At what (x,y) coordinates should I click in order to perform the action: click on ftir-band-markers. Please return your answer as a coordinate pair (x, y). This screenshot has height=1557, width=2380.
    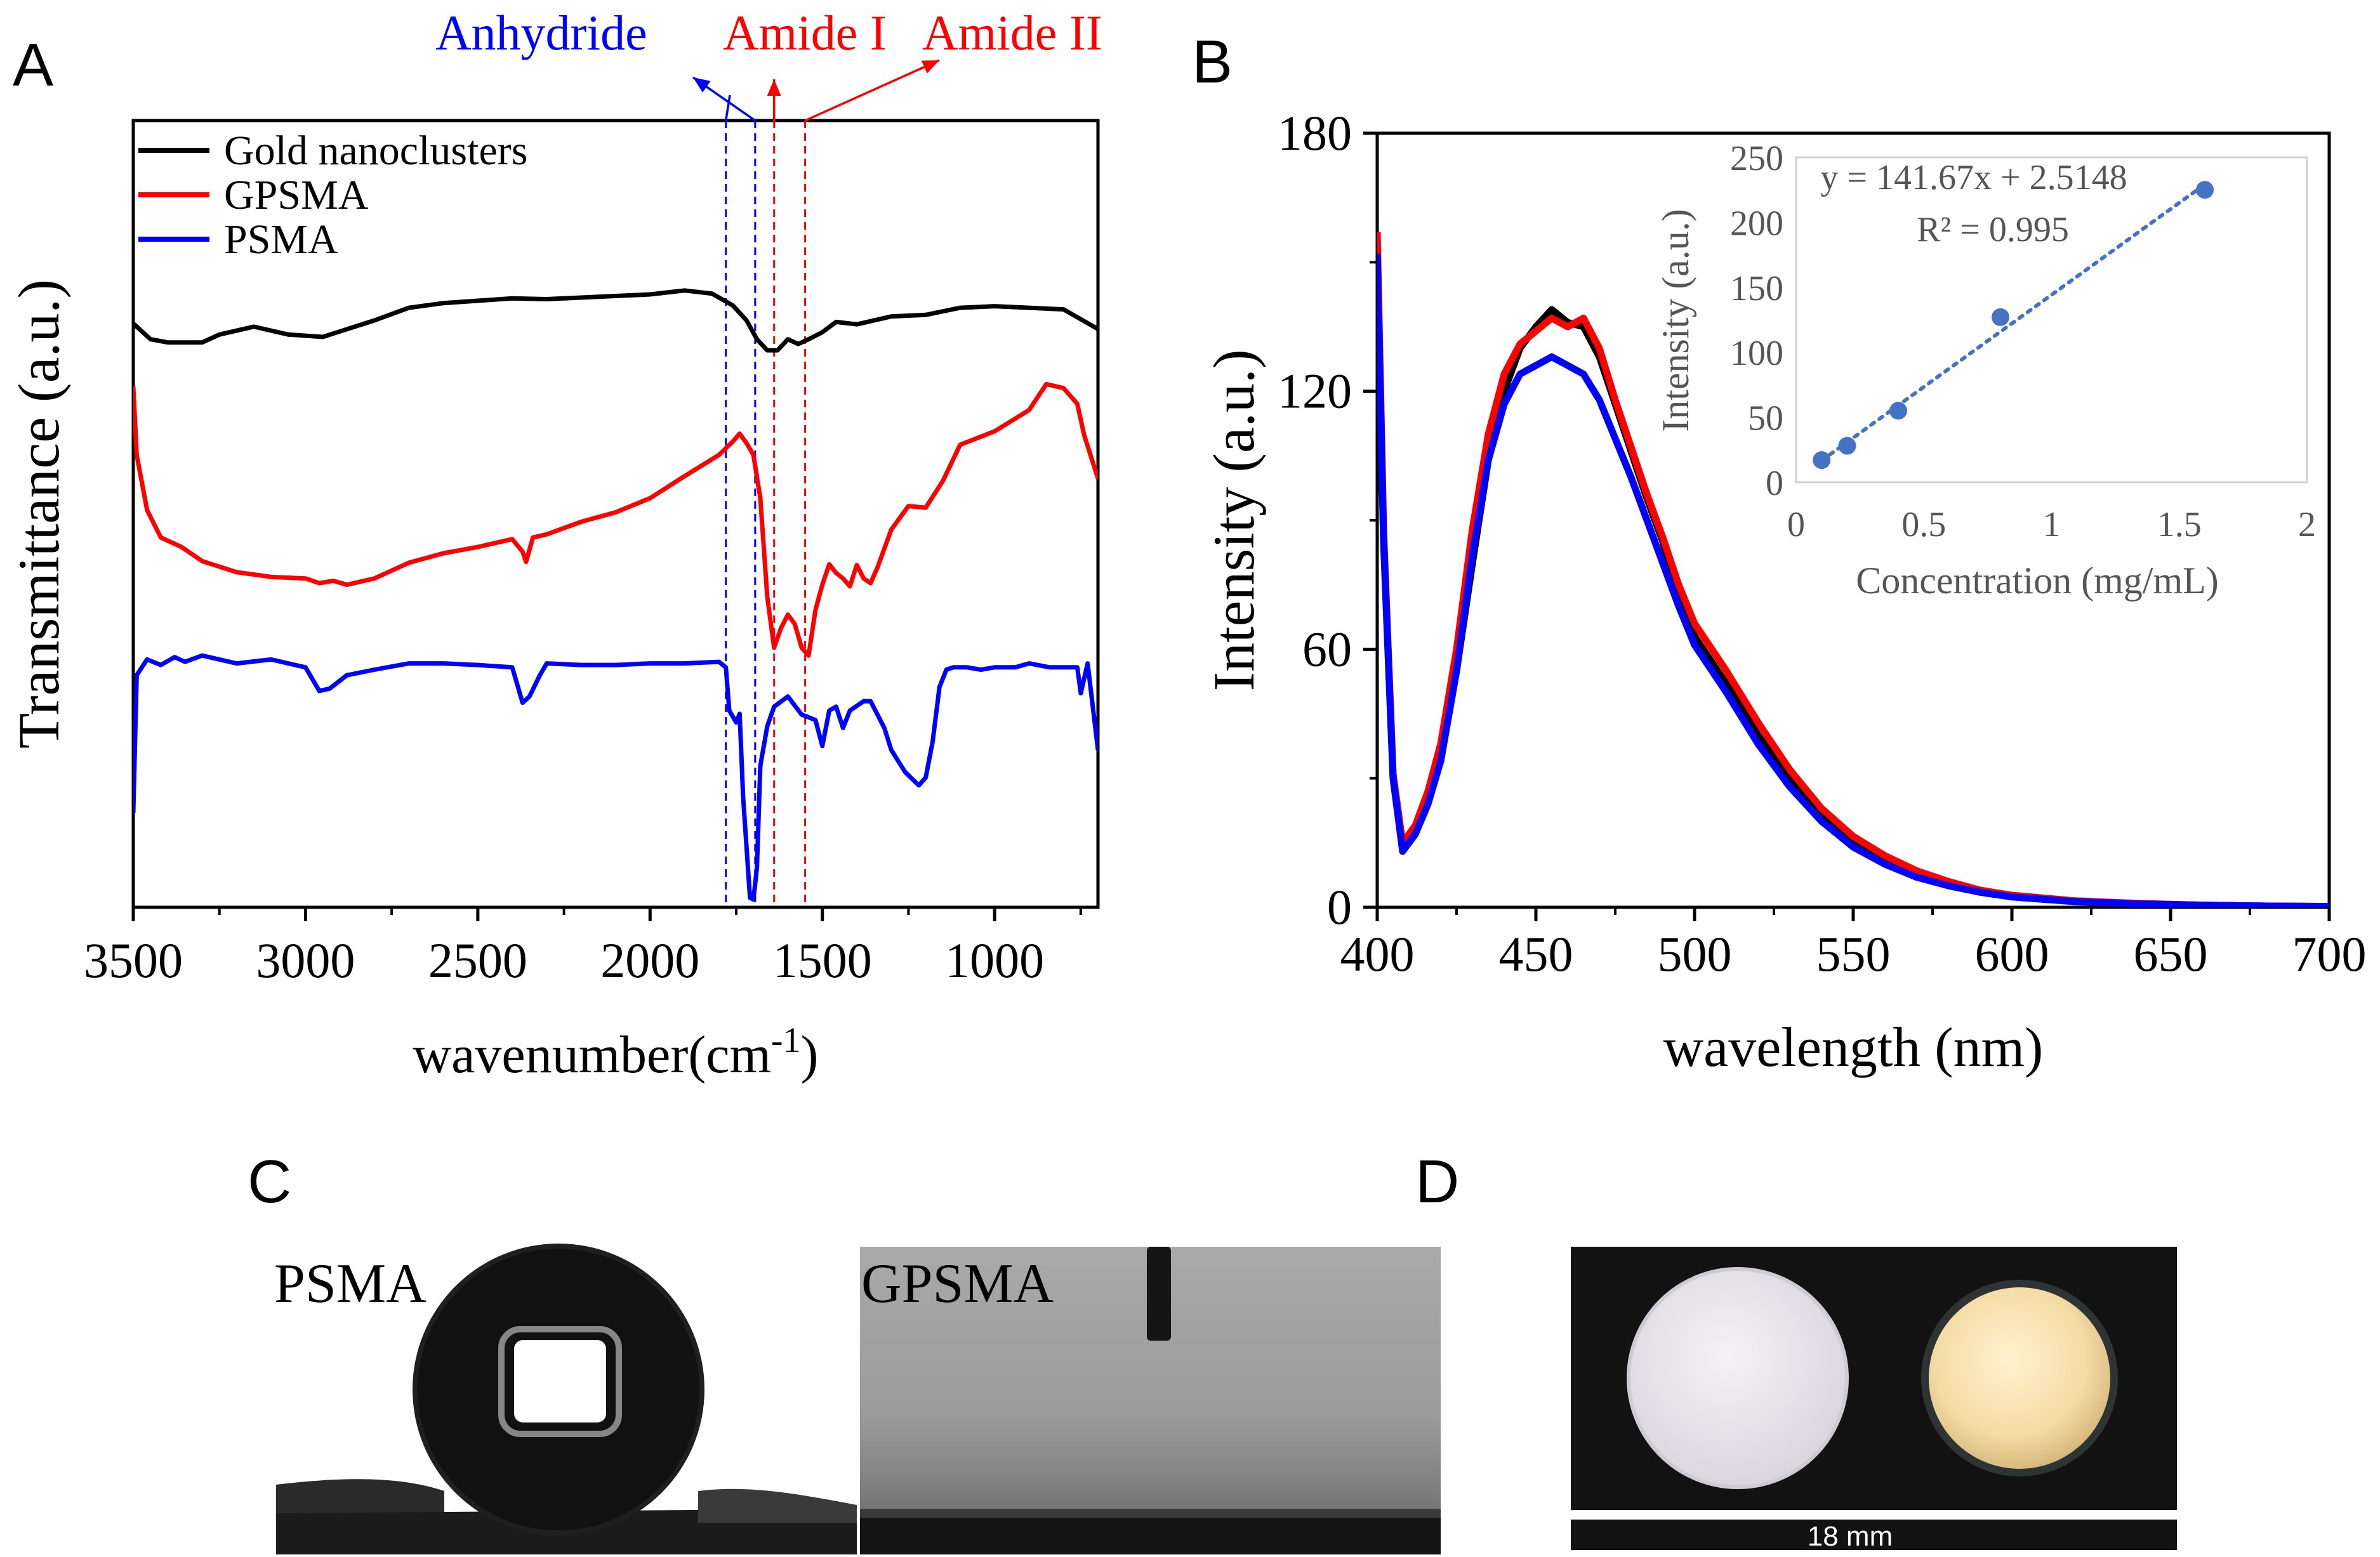
    Looking at the image, I should click on (766, 514).